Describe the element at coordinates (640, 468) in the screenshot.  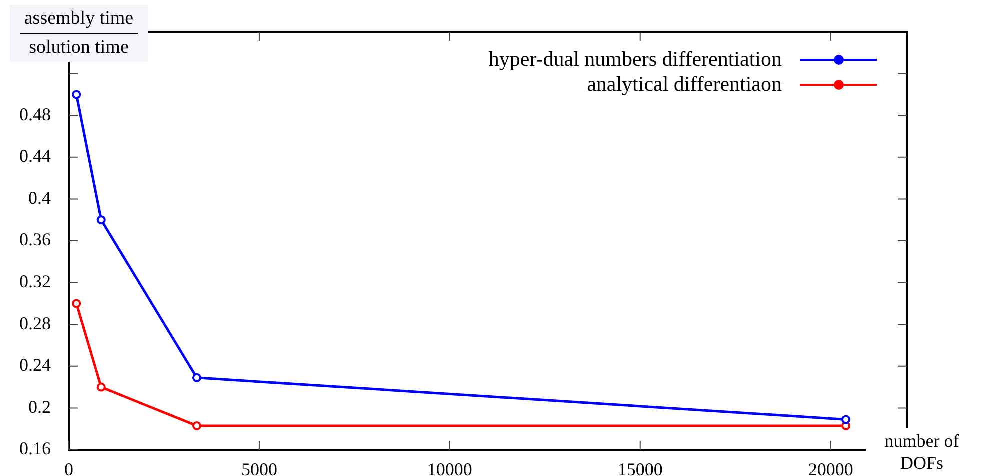
I see `x-tick-label: 15000` at that location.